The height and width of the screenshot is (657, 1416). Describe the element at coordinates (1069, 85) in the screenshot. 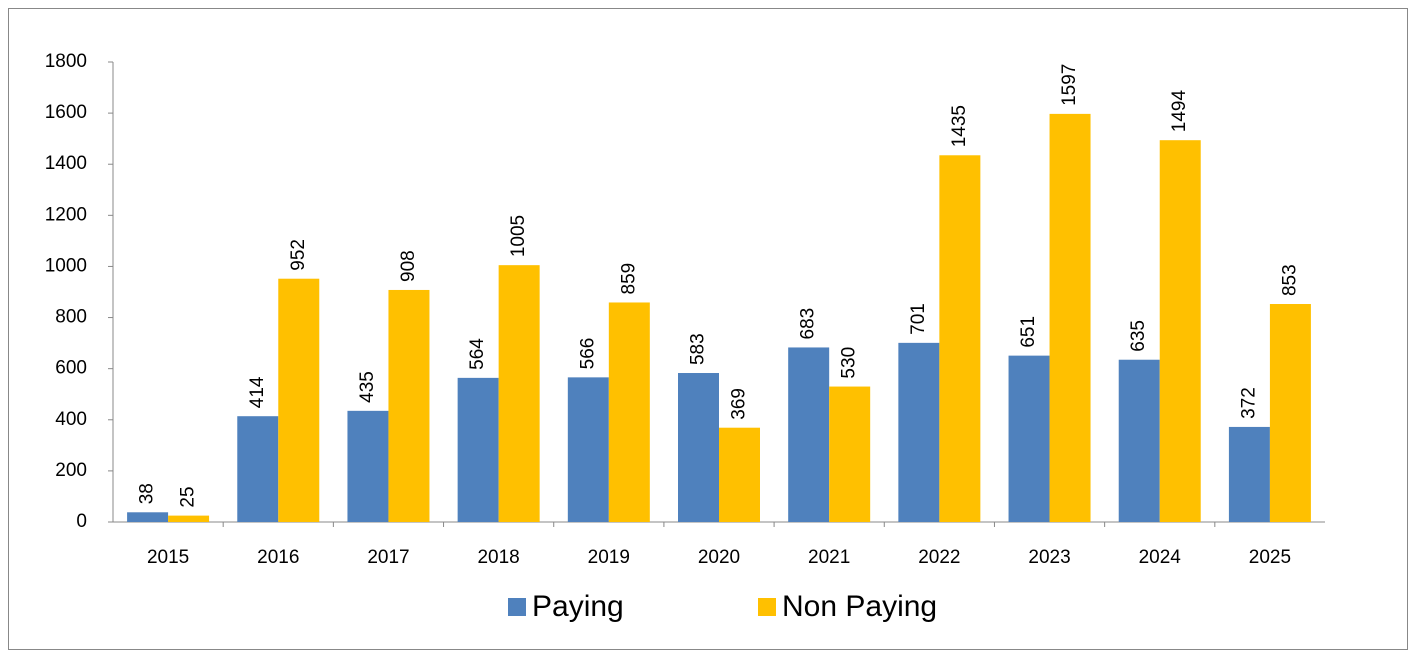

I see `data-label: 1597` at that location.